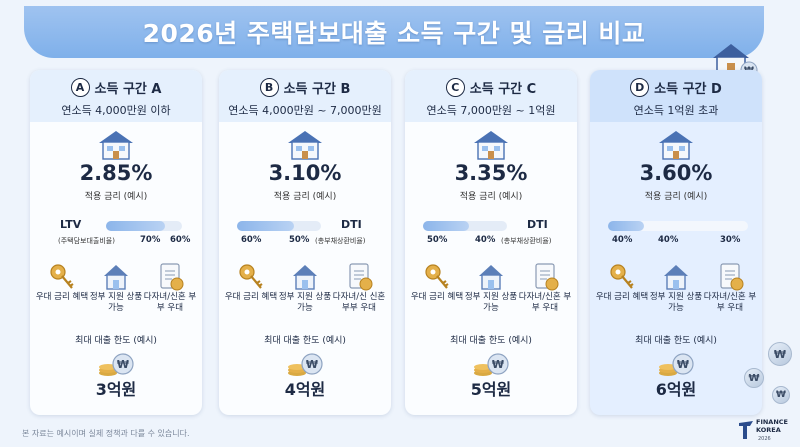 Image resolution: width=800 pixels, height=447 pixels. What do you see at coordinates (150, 240) in the screenshot?
I see `ratio-value: 70%` at bounding box center [150, 240].